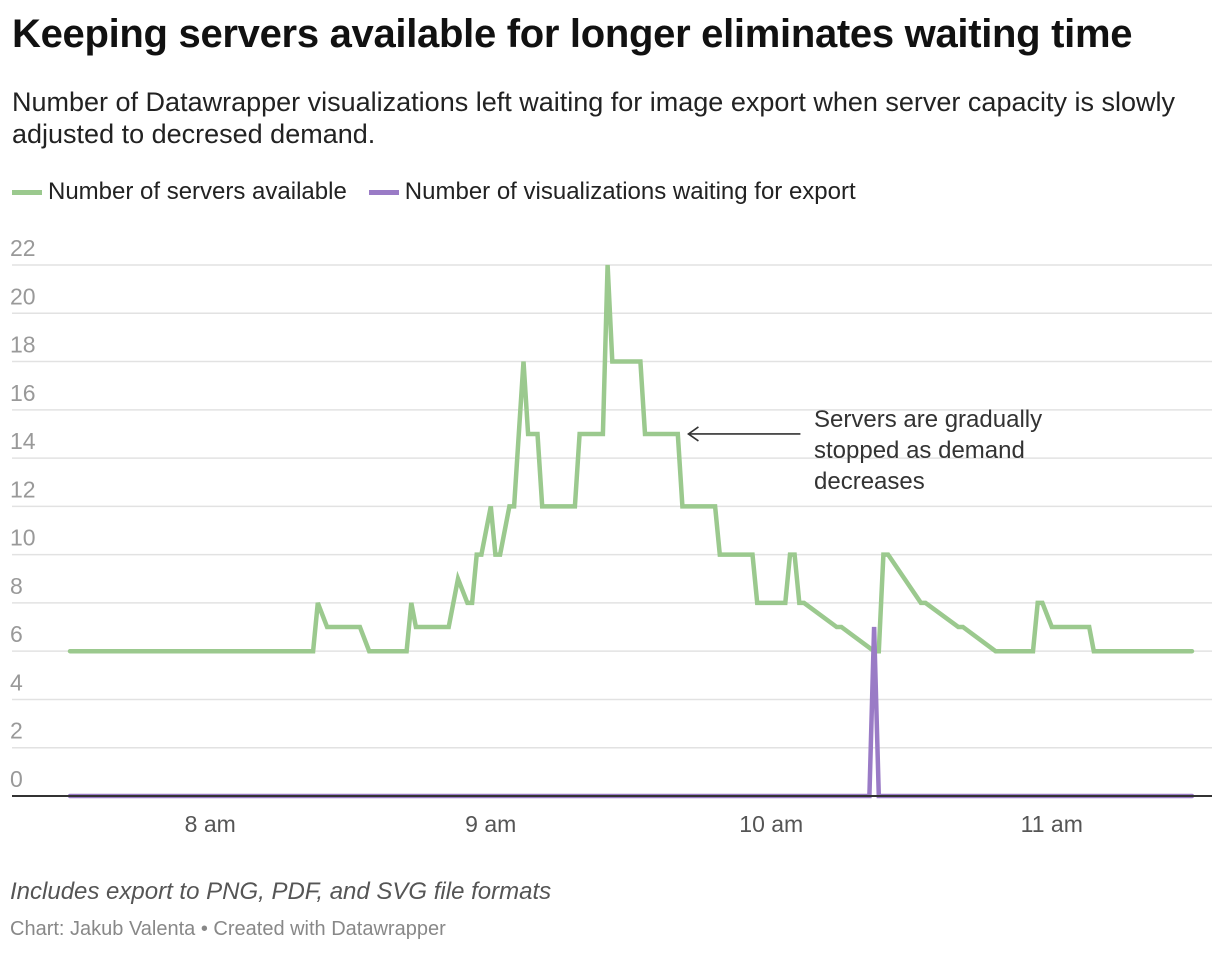 Image resolution: width=1220 pixels, height=954 pixels. I want to click on y-tick-label: 12, so click(23, 489).